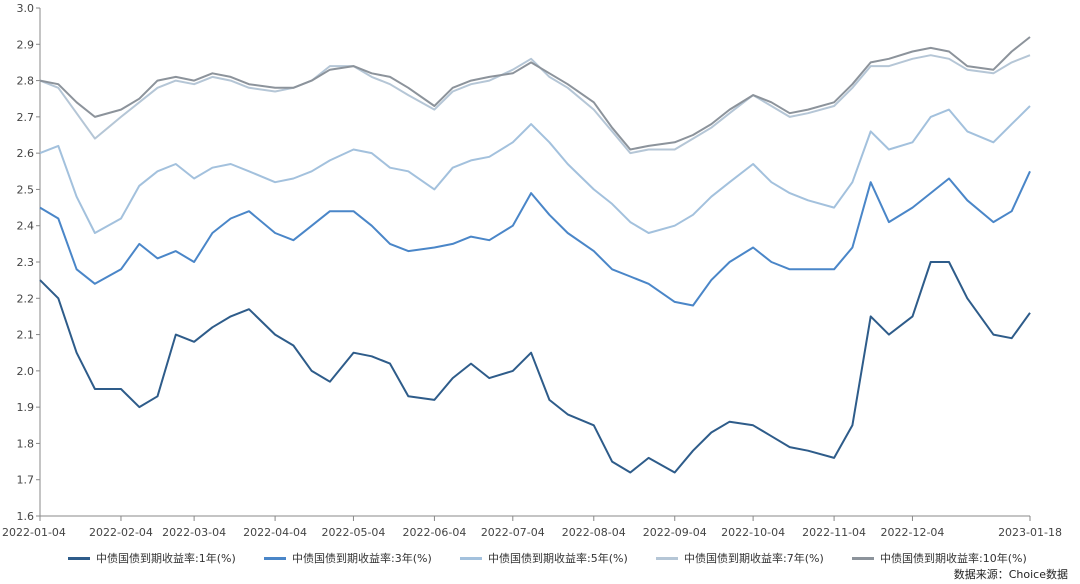 The width and height of the screenshot is (1080, 584). Describe the element at coordinates (26, 443) in the screenshot. I see `y-tick-label: 1.8` at that location.